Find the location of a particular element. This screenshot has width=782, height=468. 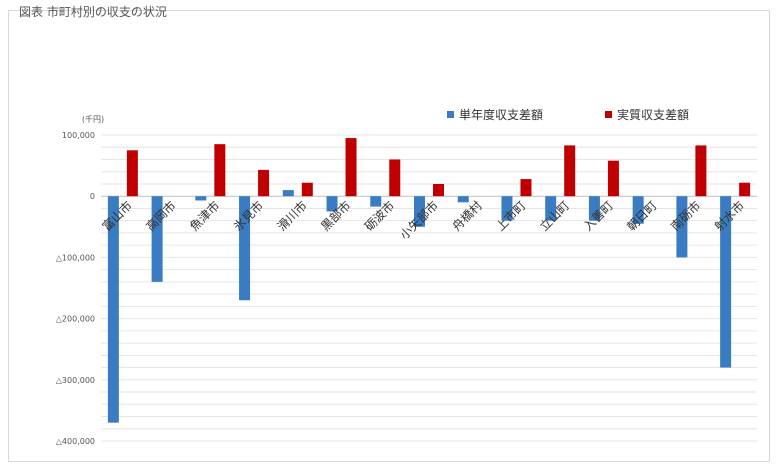

y-tick-label: 100,000 is located at coordinates (78, 135).